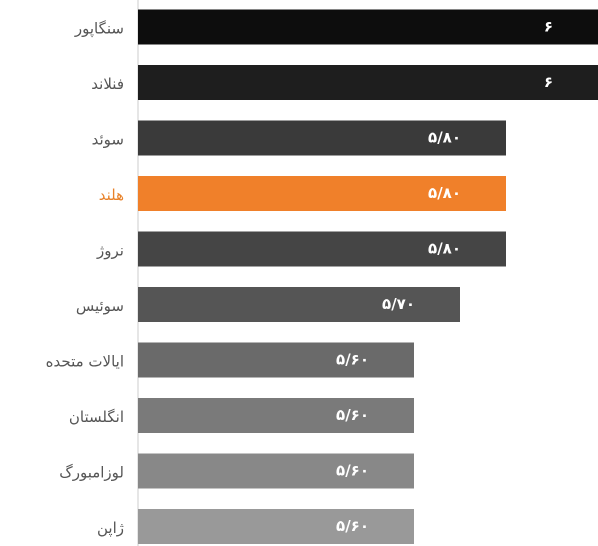  What do you see at coordinates (107, 84) in the screenshot?
I see `category-label: فنلاند` at bounding box center [107, 84].